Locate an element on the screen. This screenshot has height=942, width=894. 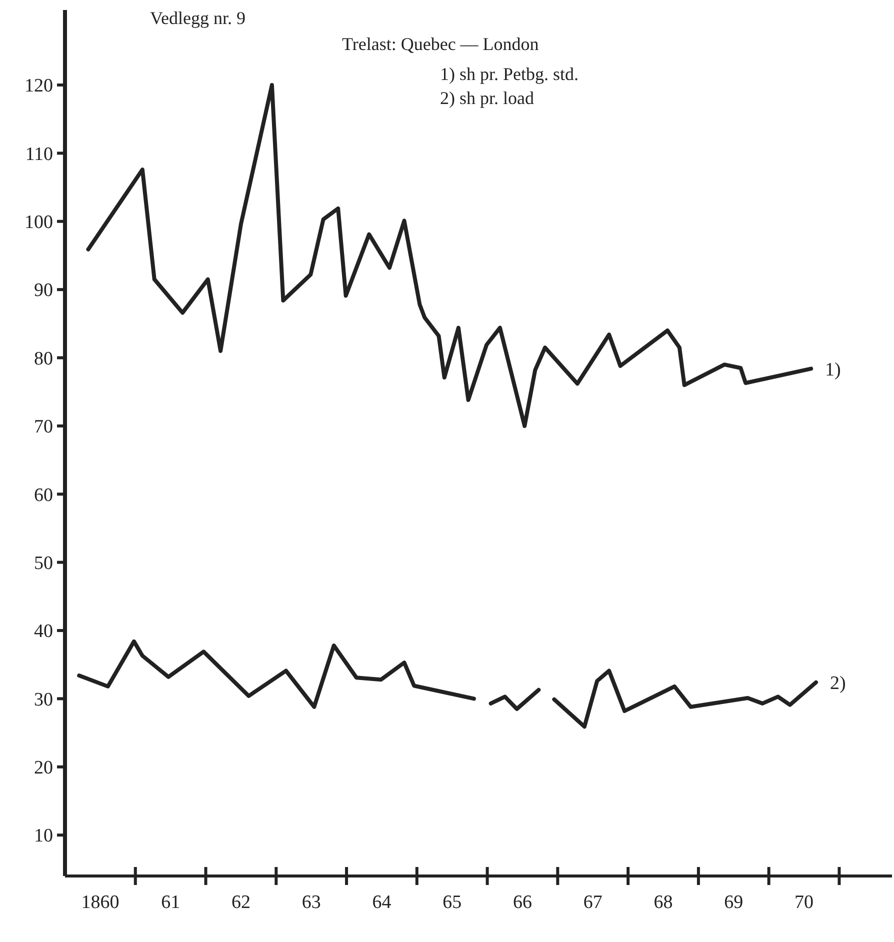
annotation: 2) sh pr. load is located at coordinates (487, 98).